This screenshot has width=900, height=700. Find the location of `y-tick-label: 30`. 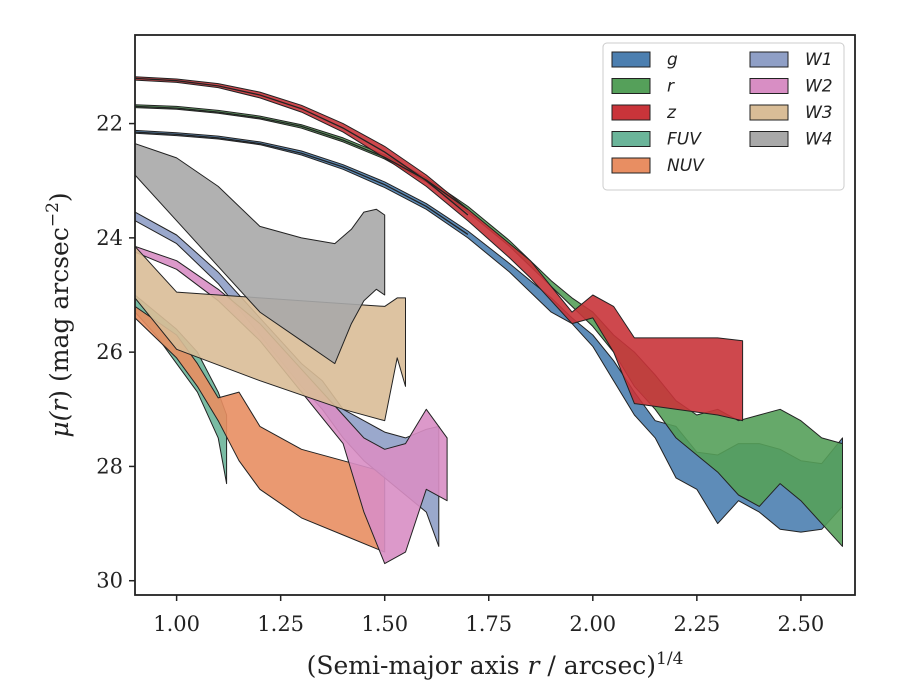

y-tick-label: 30 is located at coordinates (109, 581).